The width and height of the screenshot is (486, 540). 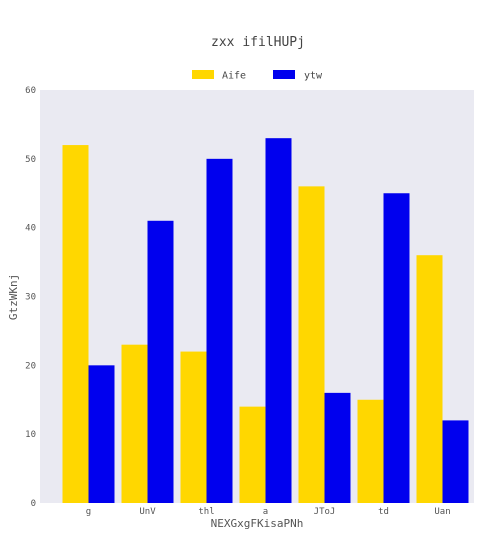 What do you see at coordinates (30, 91) in the screenshot?
I see `y-tick-label: 60` at bounding box center [30, 91].